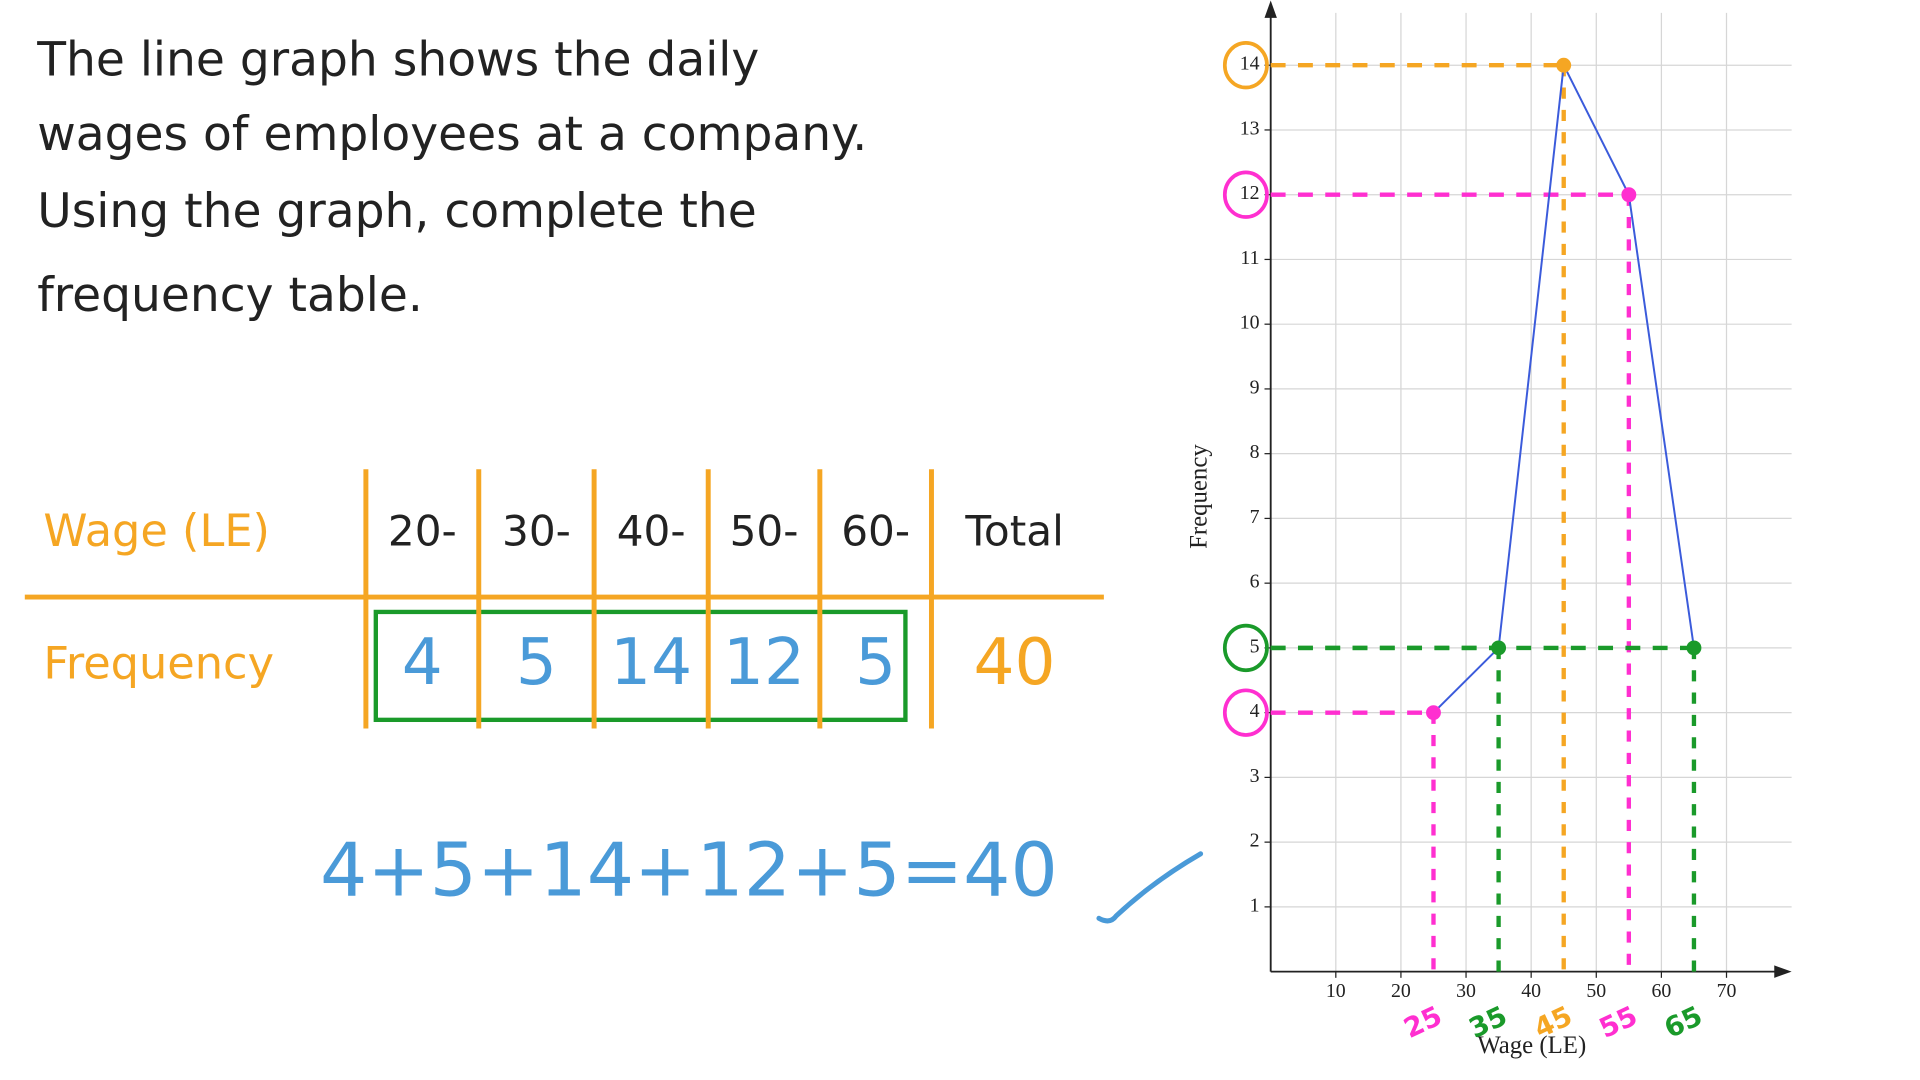 This screenshot has width=1920, height=1080. Describe the element at coordinates (1198, 496) in the screenshot. I see `y-axis-title: Frequency` at that location.